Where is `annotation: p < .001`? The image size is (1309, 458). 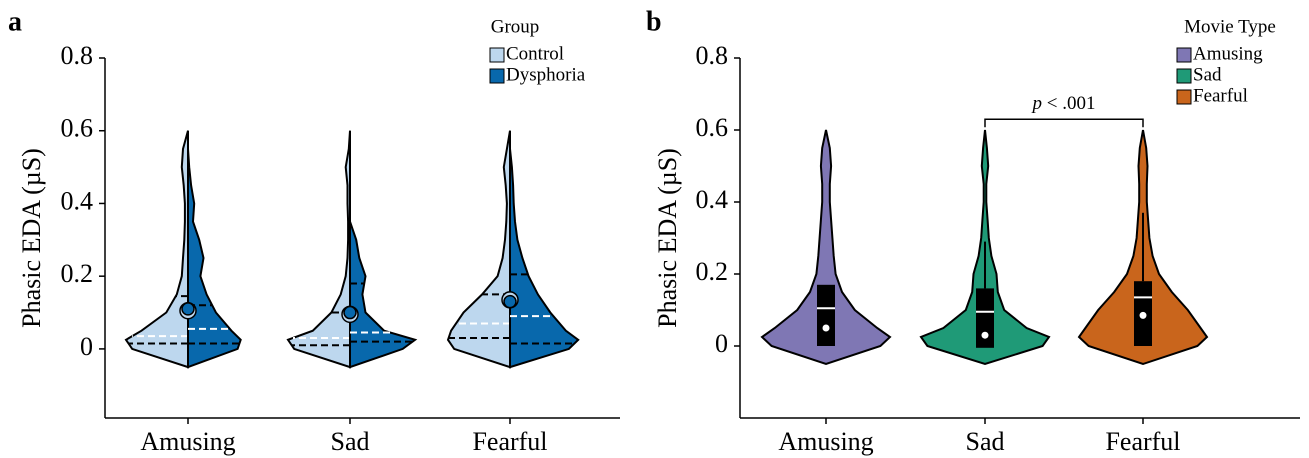
annotation: p < .001 is located at coordinates (1063, 104).